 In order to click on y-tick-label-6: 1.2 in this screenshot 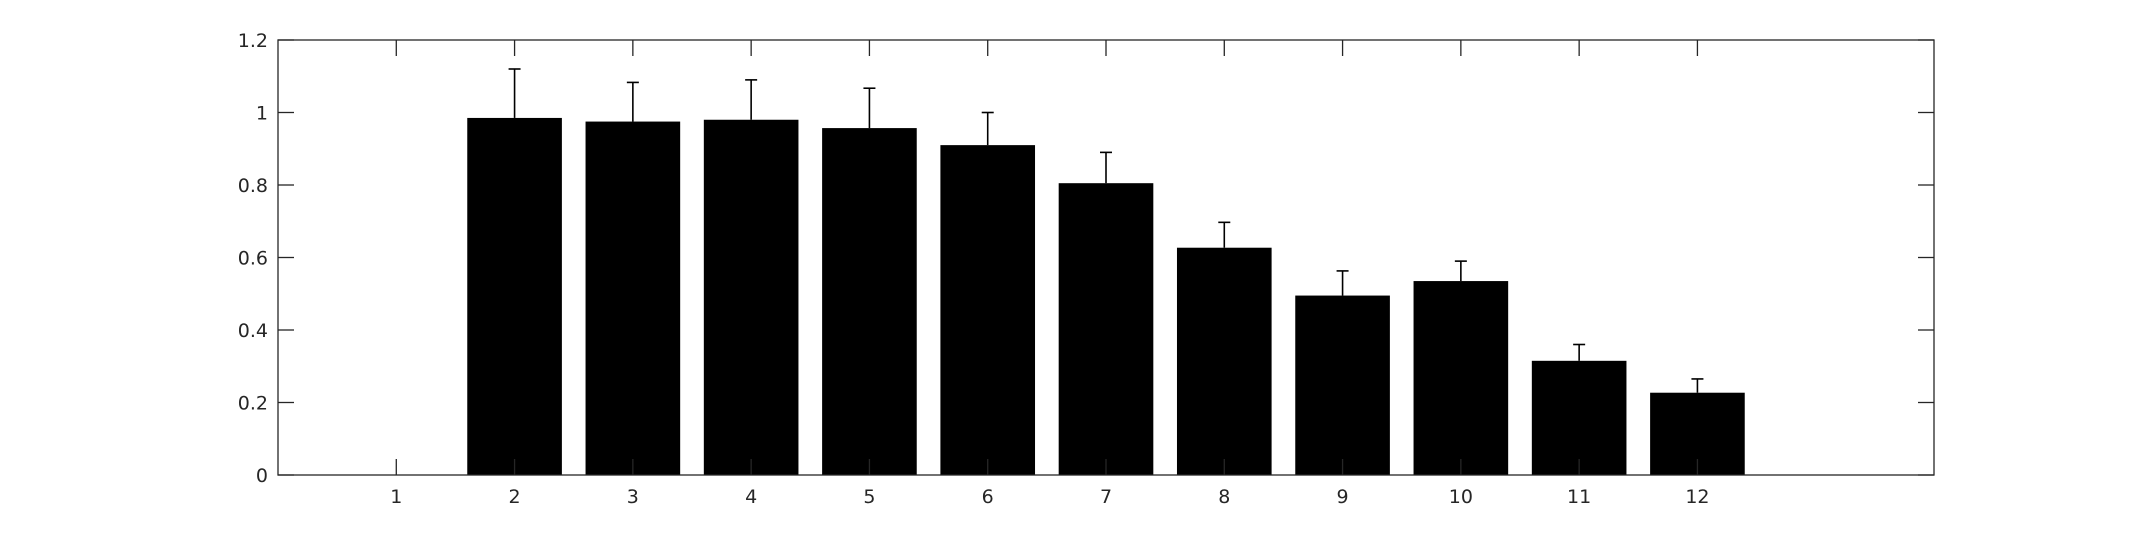, I will do `click(253, 41)`.